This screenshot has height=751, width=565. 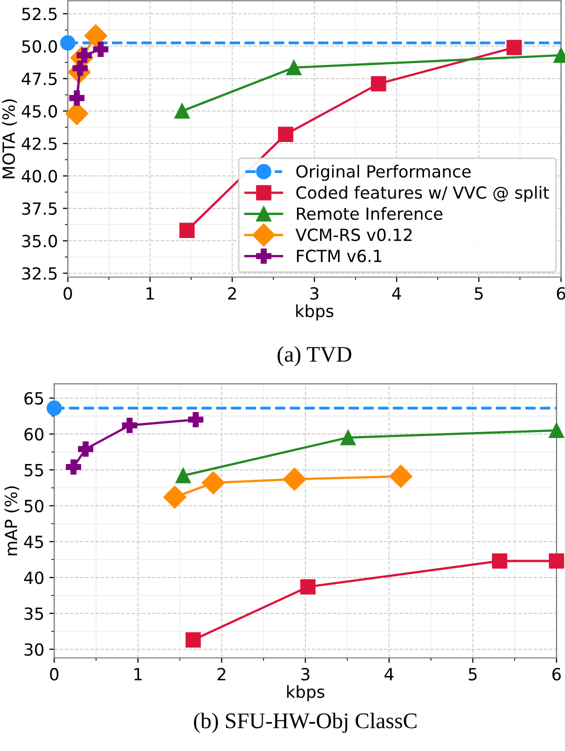 I want to click on y-tick-label: 45.0, so click(x=39, y=111).